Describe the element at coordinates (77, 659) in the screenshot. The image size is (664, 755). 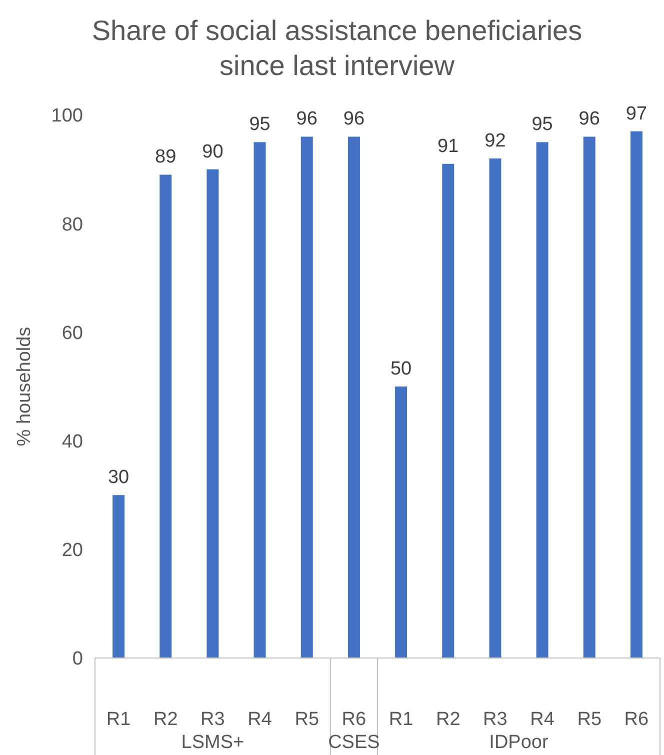
I see `y-tick-label: 0` at that location.